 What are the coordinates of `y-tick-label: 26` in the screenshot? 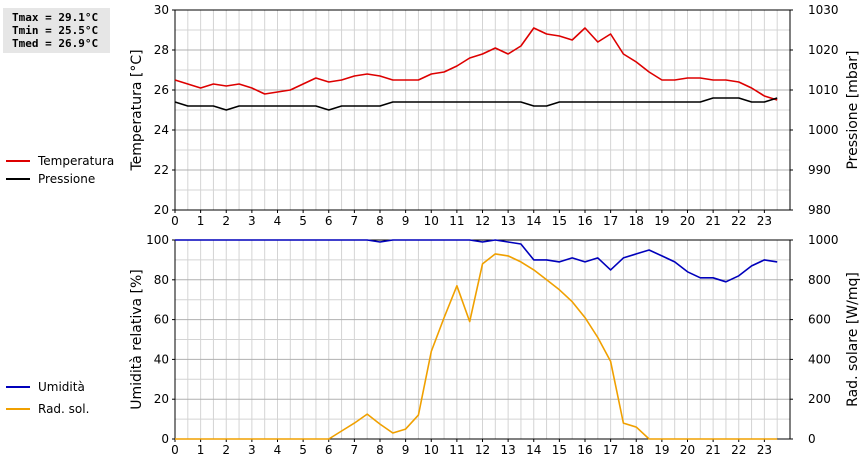 It's located at (161, 90).